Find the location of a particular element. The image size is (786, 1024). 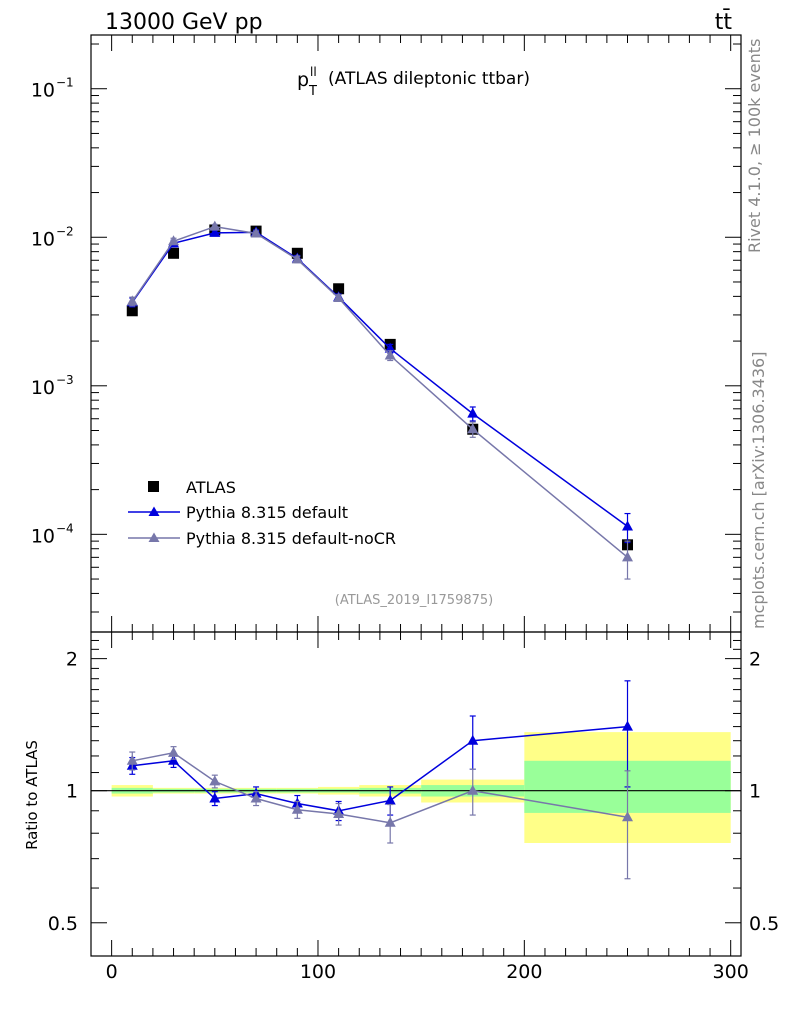

ratio-uncertainty-bands is located at coordinates (421, 787).